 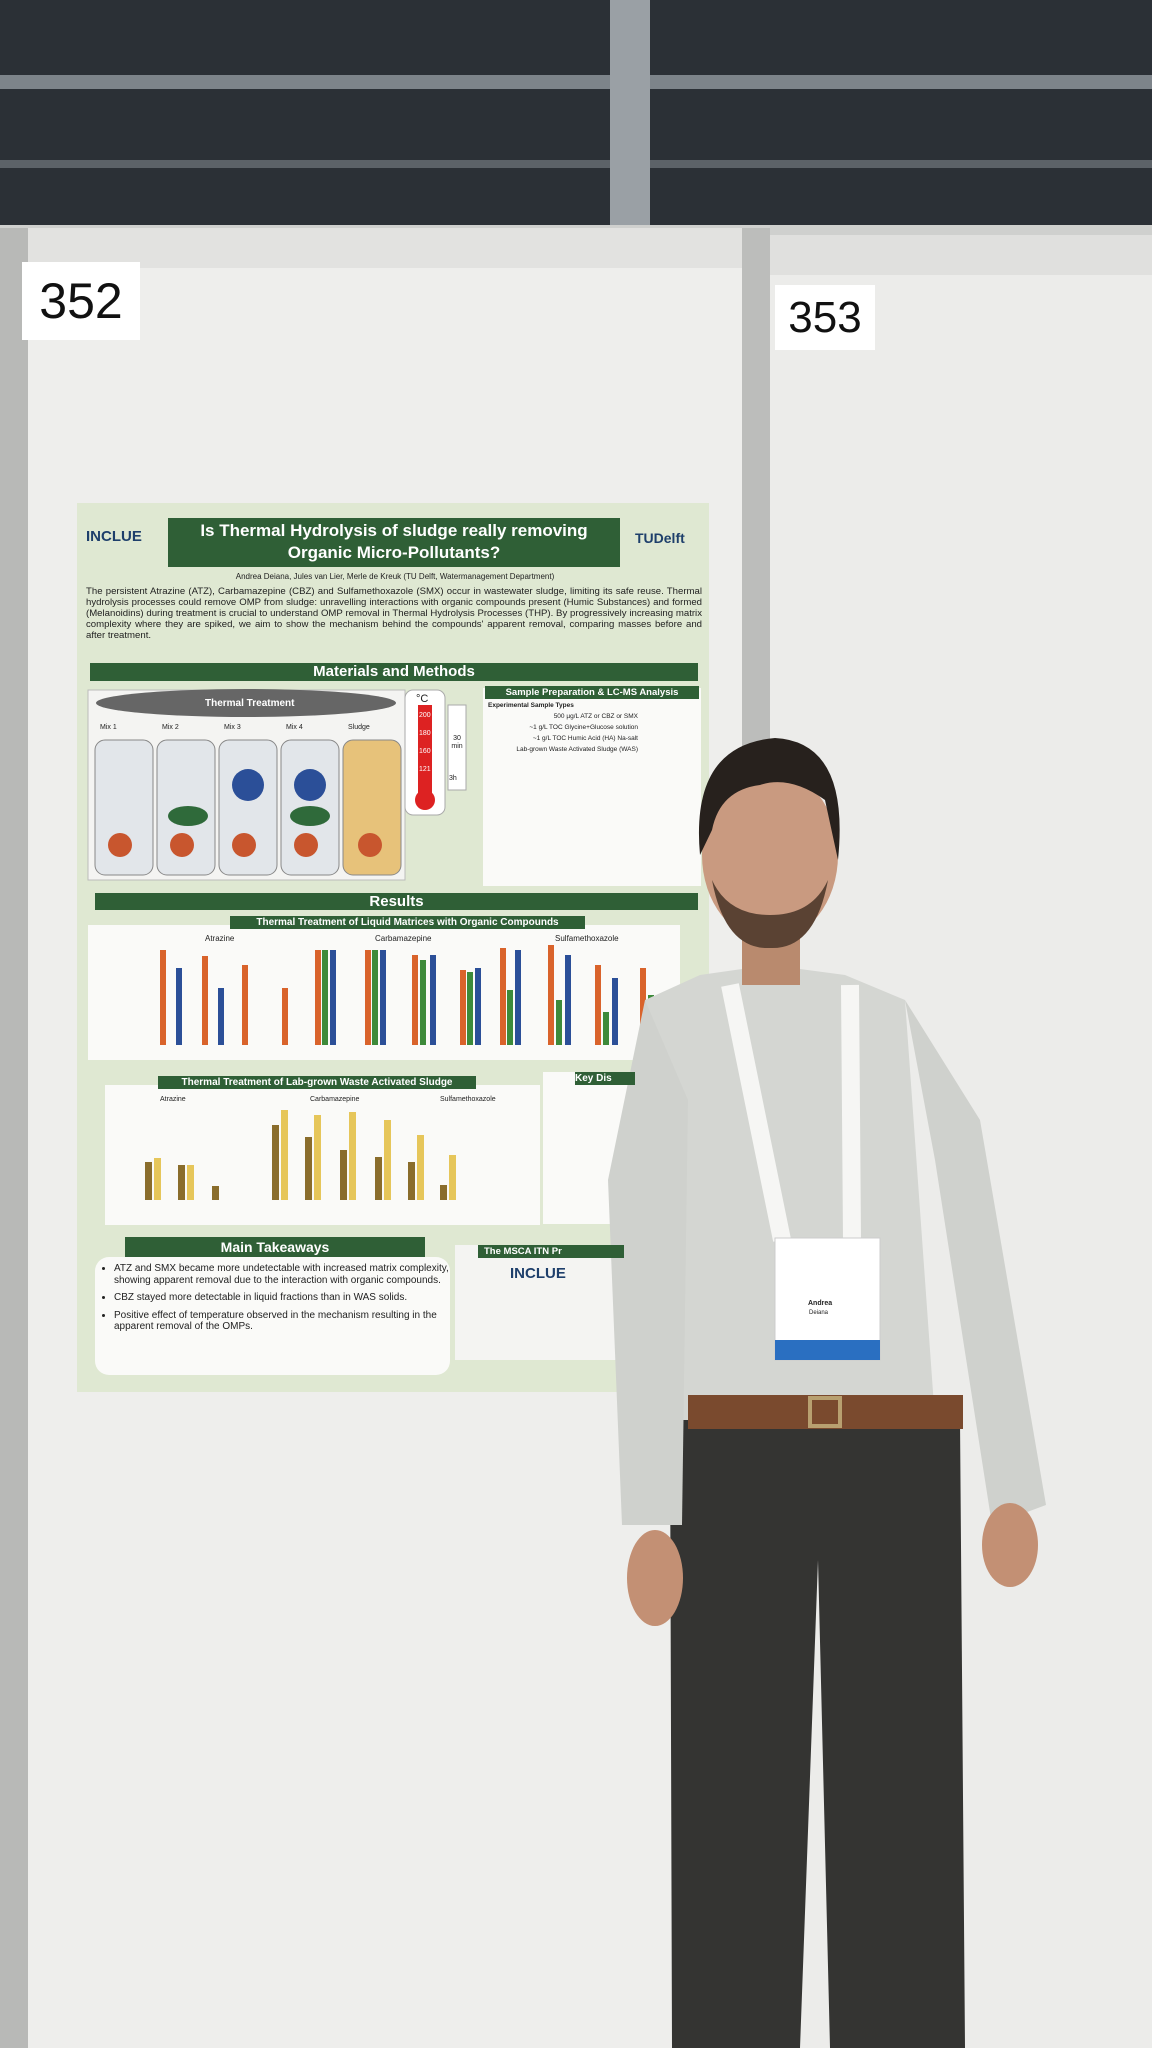 I want to click on section-heading: Materials and Methods, so click(x=394, y=672).